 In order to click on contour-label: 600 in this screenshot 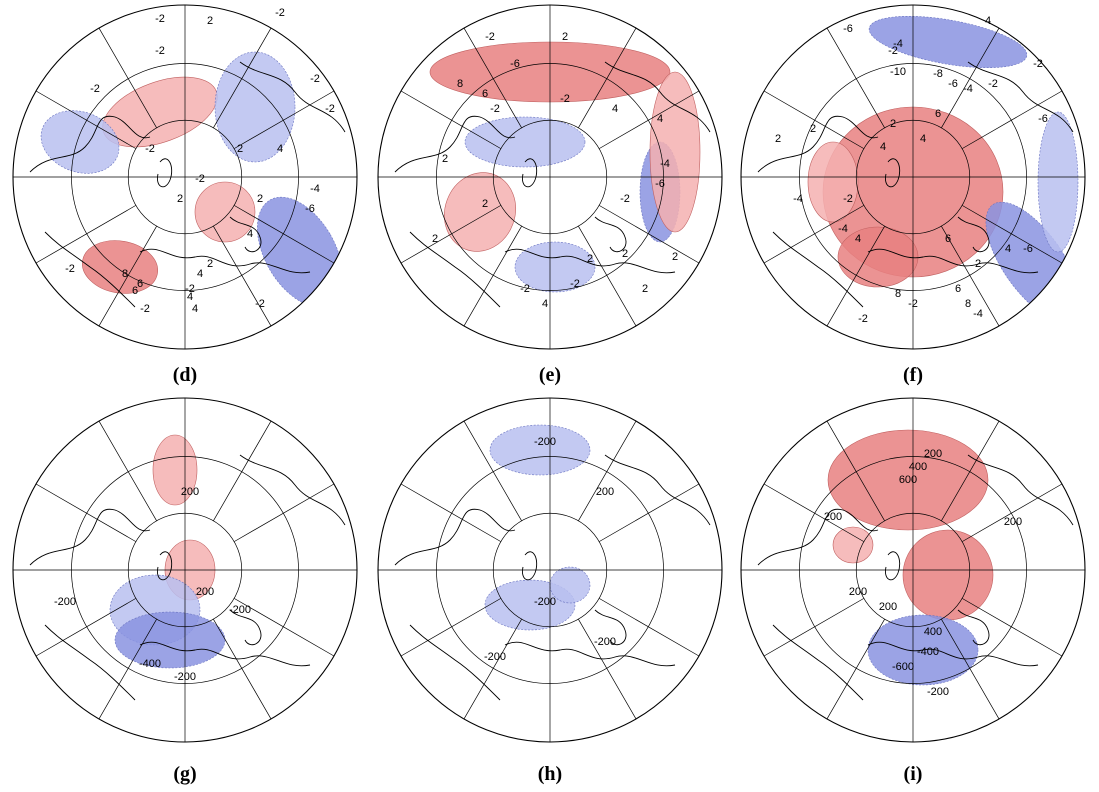, I will do `click(908, 480)`.